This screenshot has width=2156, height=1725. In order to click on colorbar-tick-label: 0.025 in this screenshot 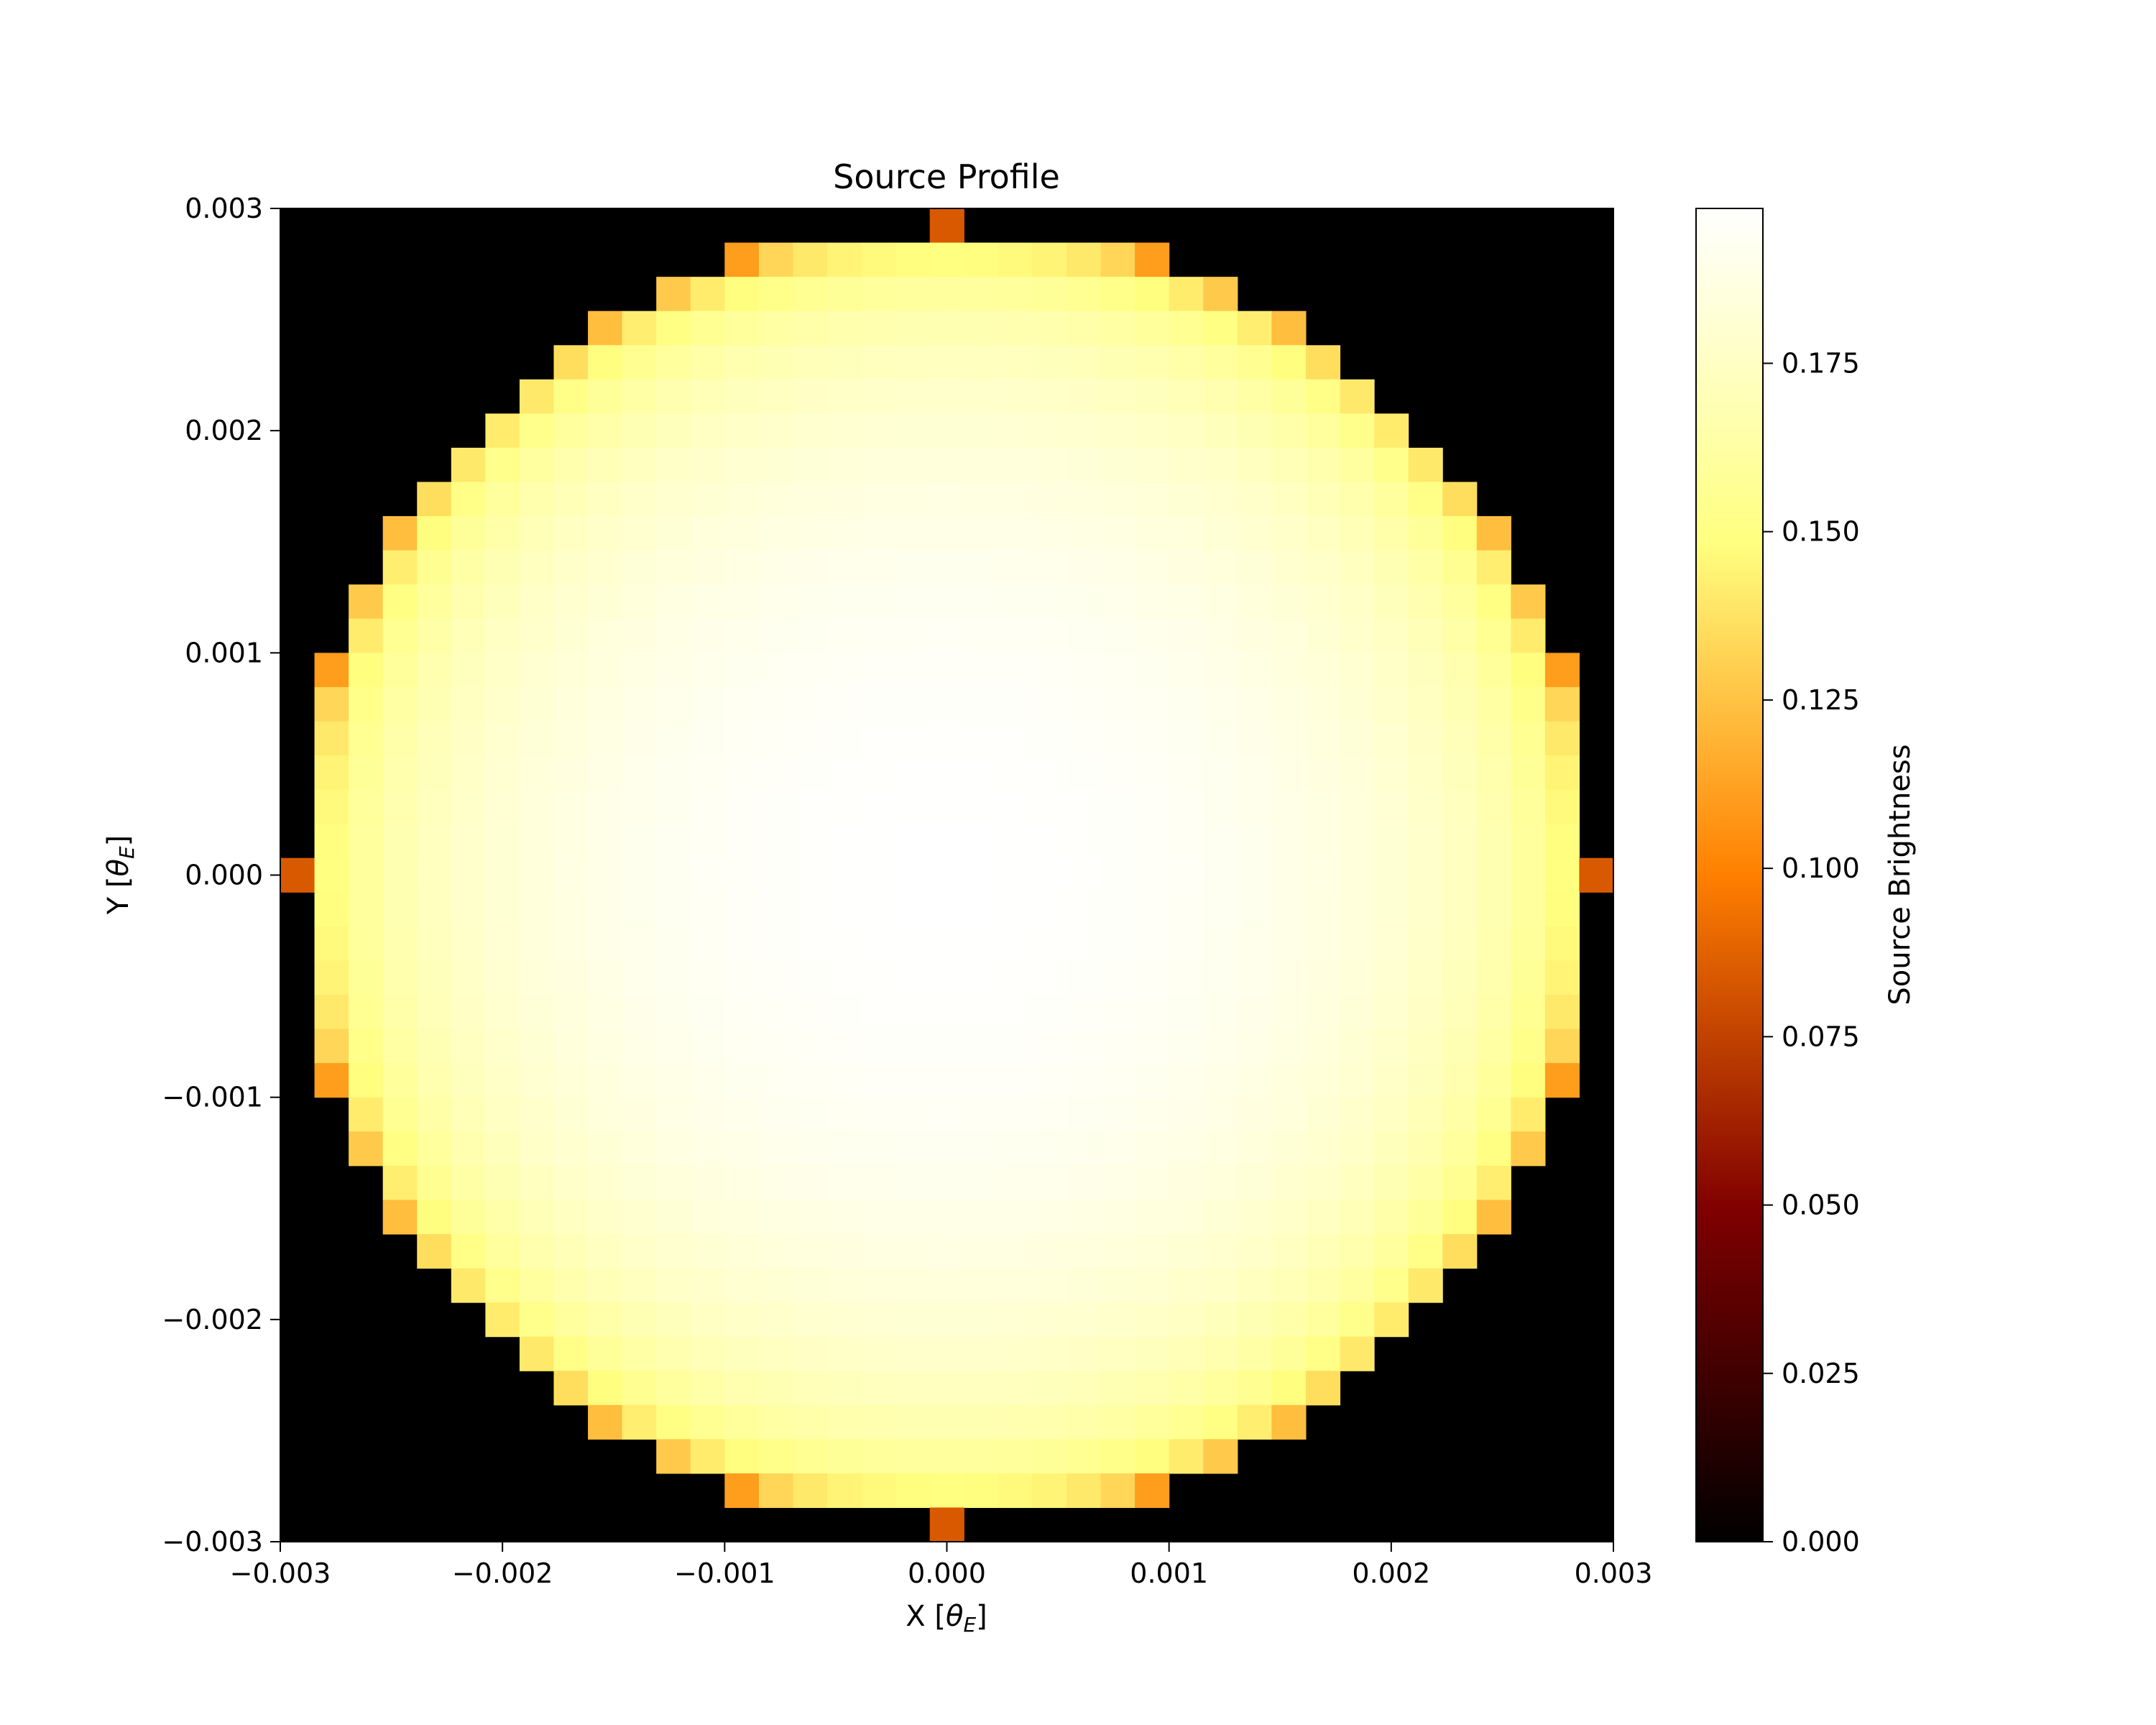, I will do `click(1821, 1373)`.